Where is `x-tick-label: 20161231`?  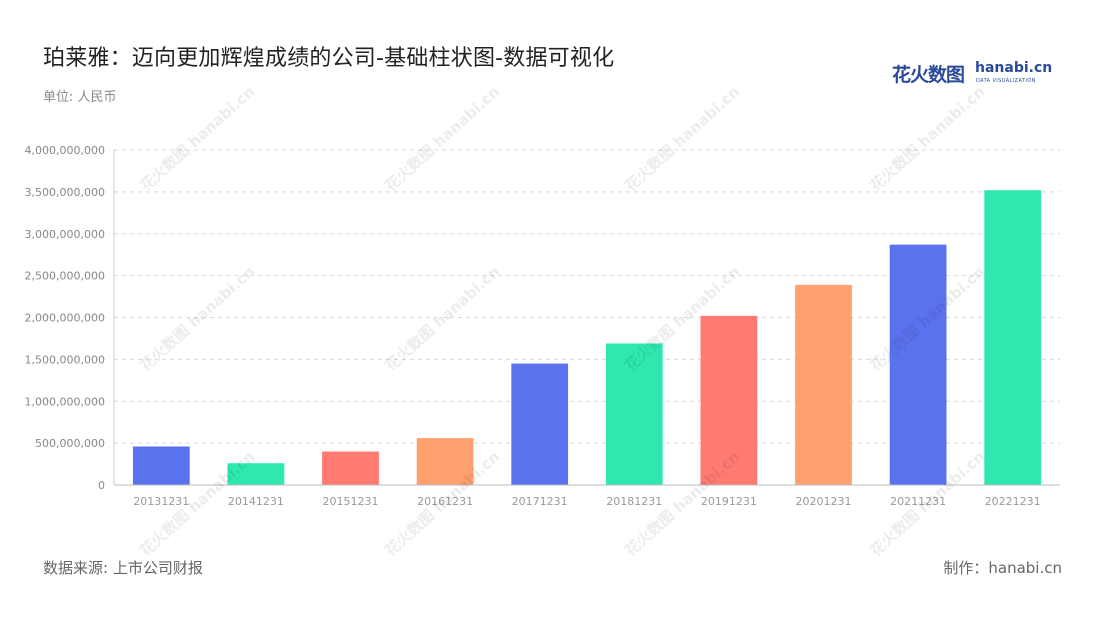 x-tick-label: 20161231 is located at coordinates (445, 501).